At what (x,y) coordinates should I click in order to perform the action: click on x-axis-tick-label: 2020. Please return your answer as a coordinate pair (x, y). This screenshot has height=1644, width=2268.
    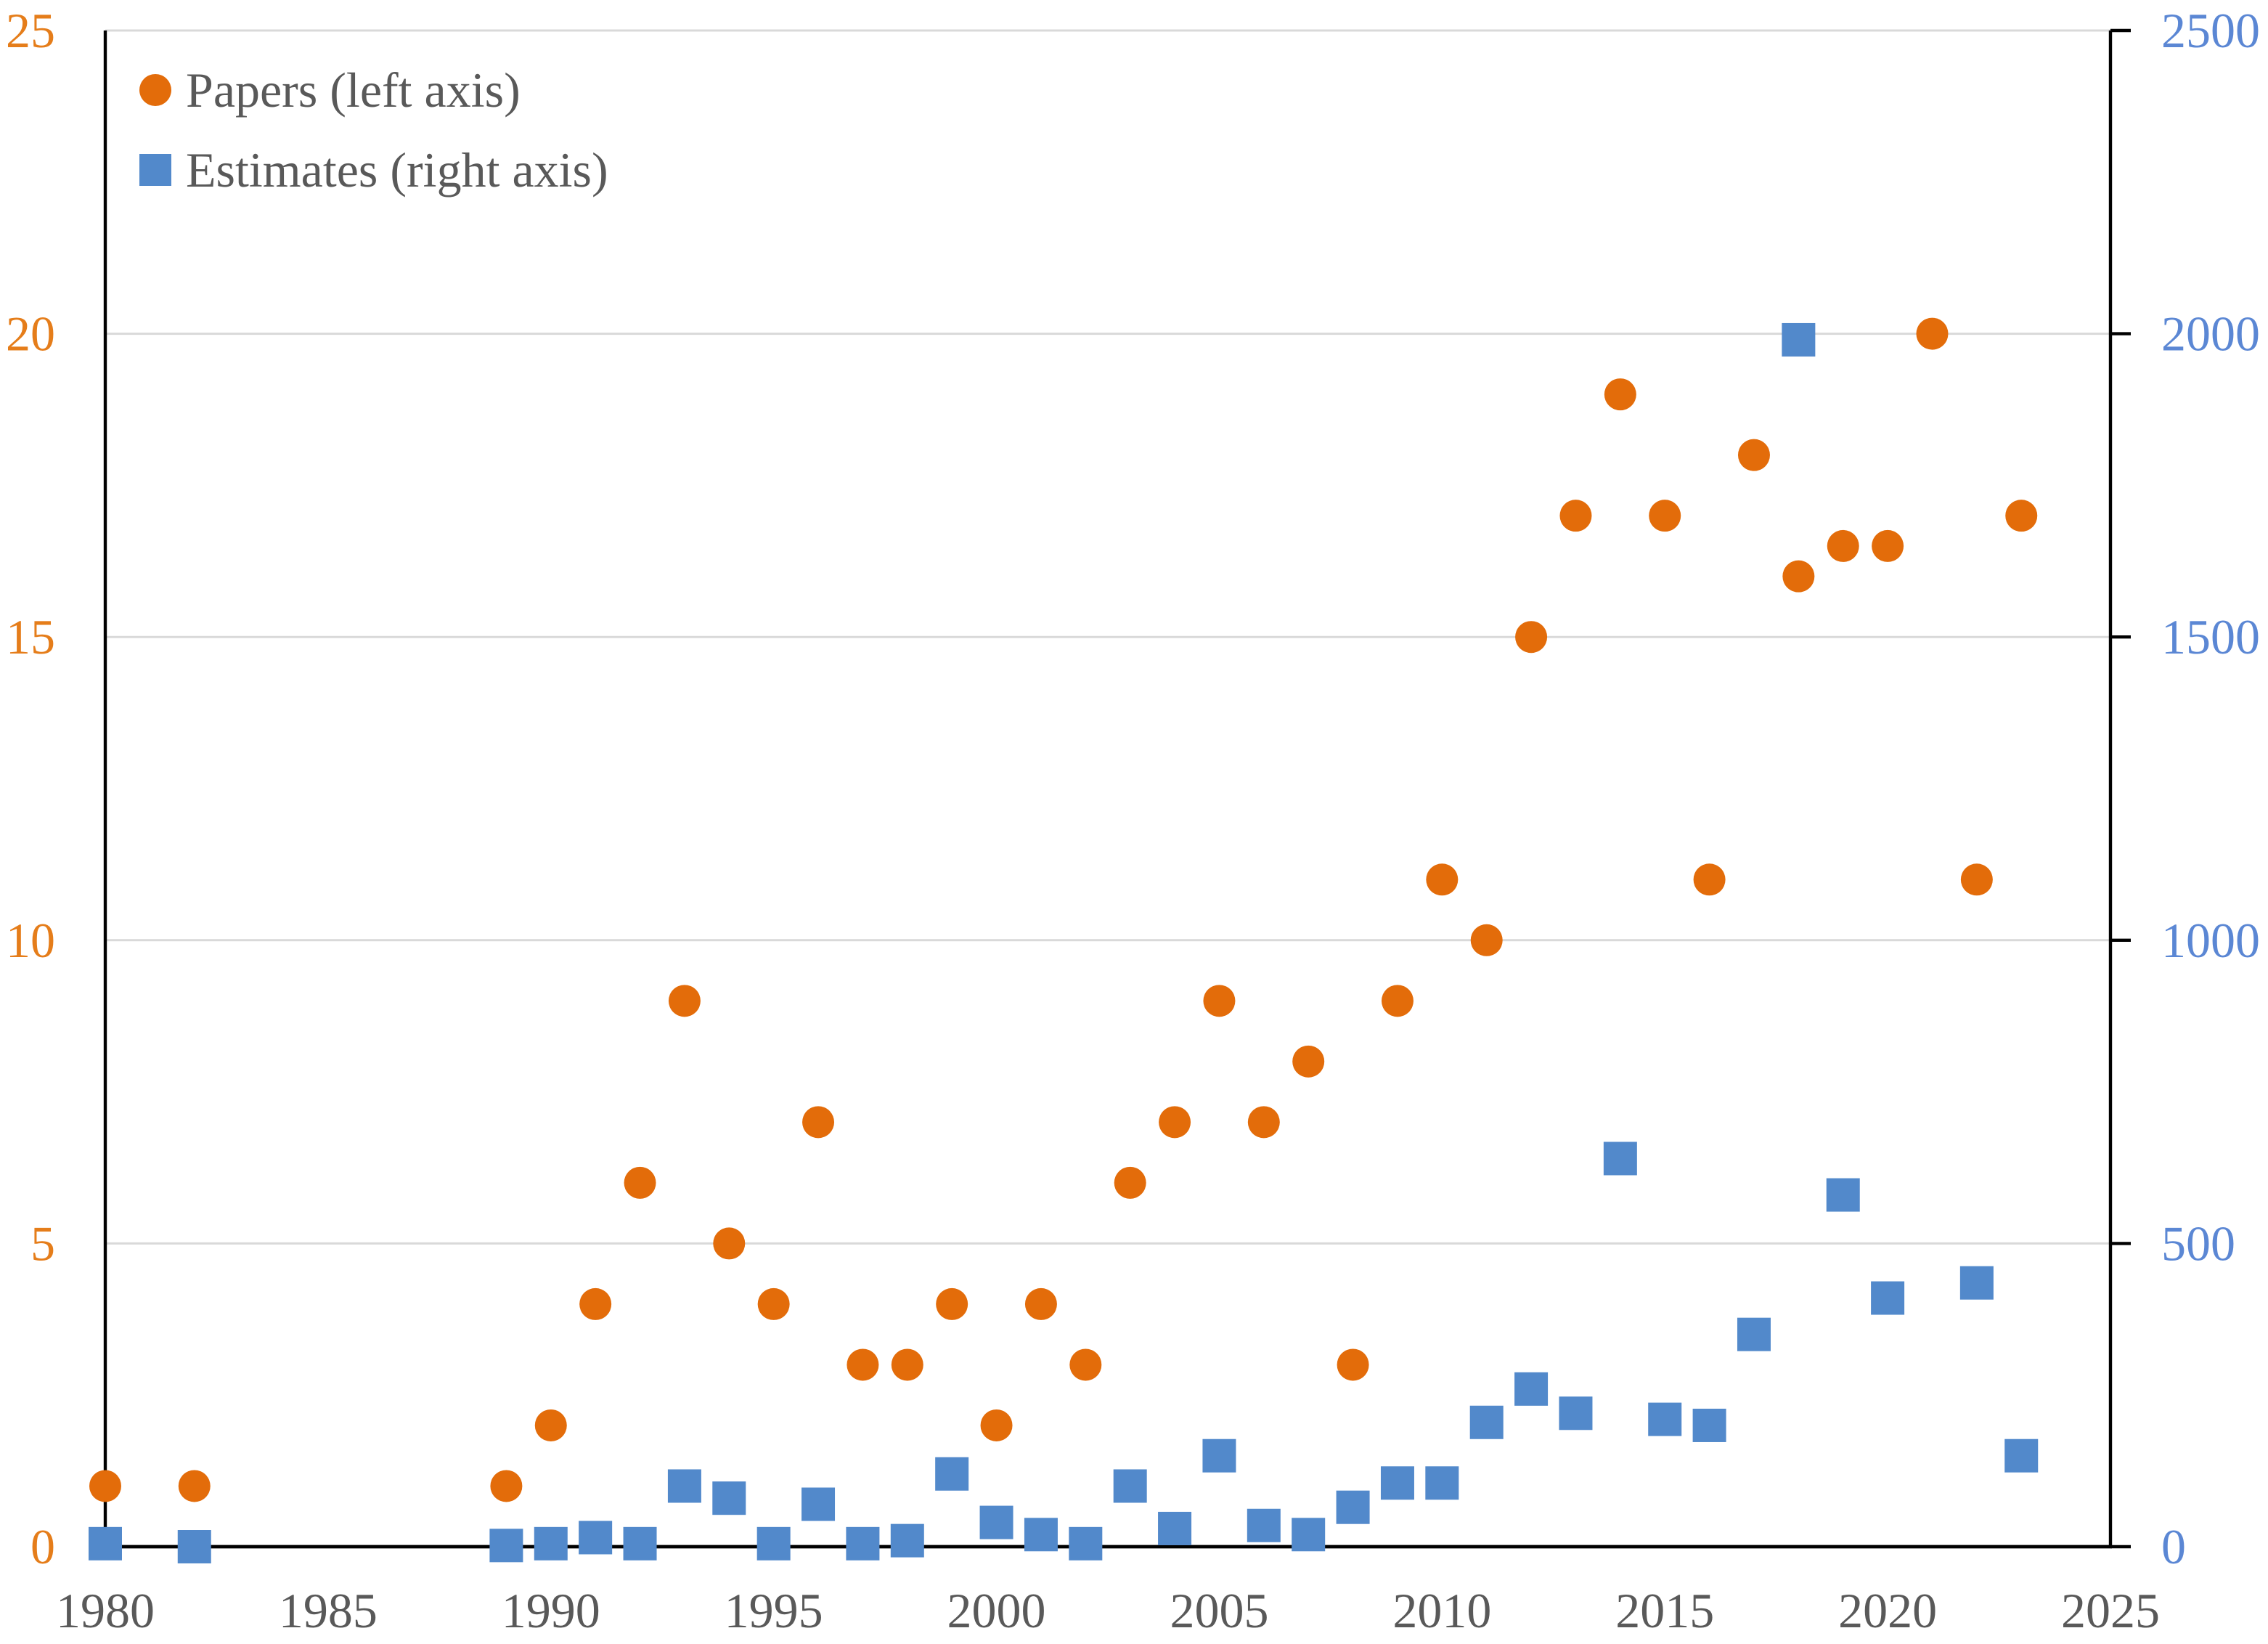
    Looking at the image, I should click on (1888, 1611).